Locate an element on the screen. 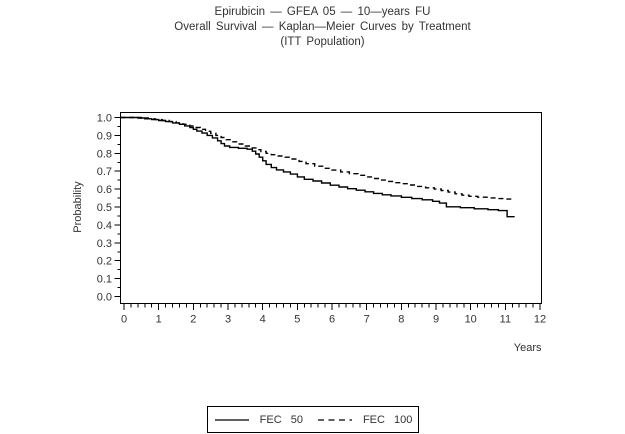  x-tick-label: 11 is located at coordinates (505, 320).